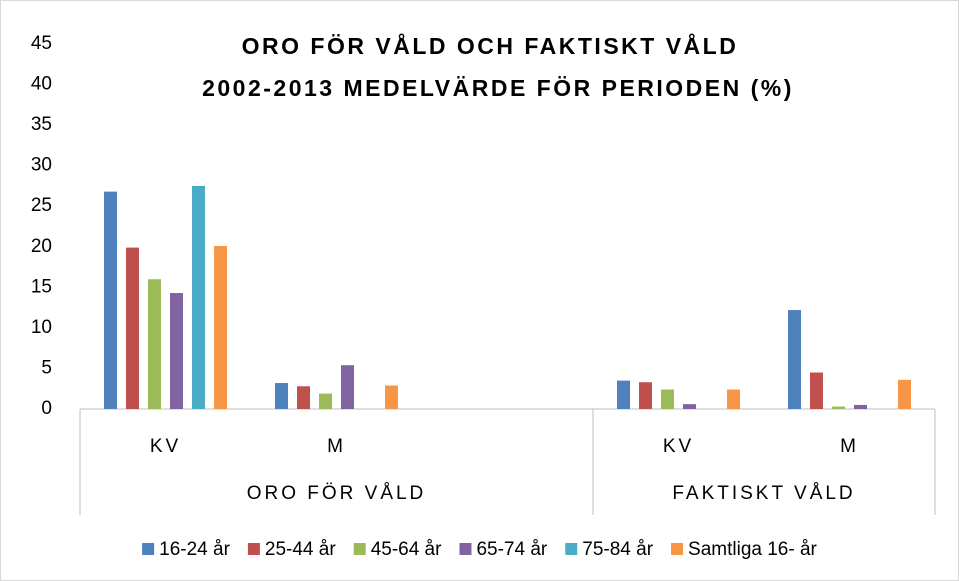 The height and width of the screenshot is (581, 959). What do you see at coordinates (617, 549) in the screenshot?
I see `legend-label: 75-84 år` at bounding box center [617, 549].